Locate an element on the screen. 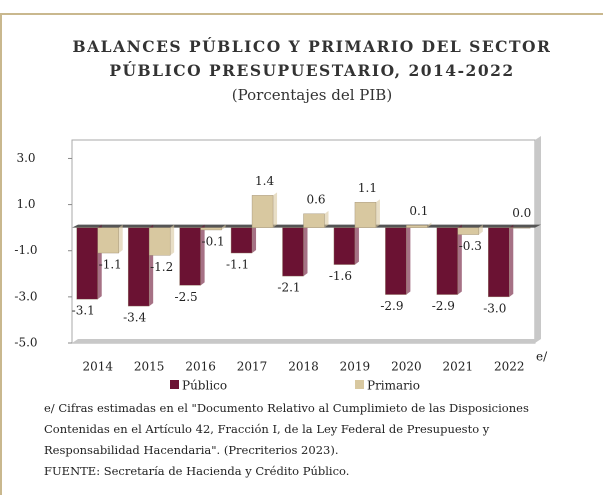 Image resolution: width=603 pixels, height=495 pixels. data-label: -1.6 is located at coordinates (340, 276).